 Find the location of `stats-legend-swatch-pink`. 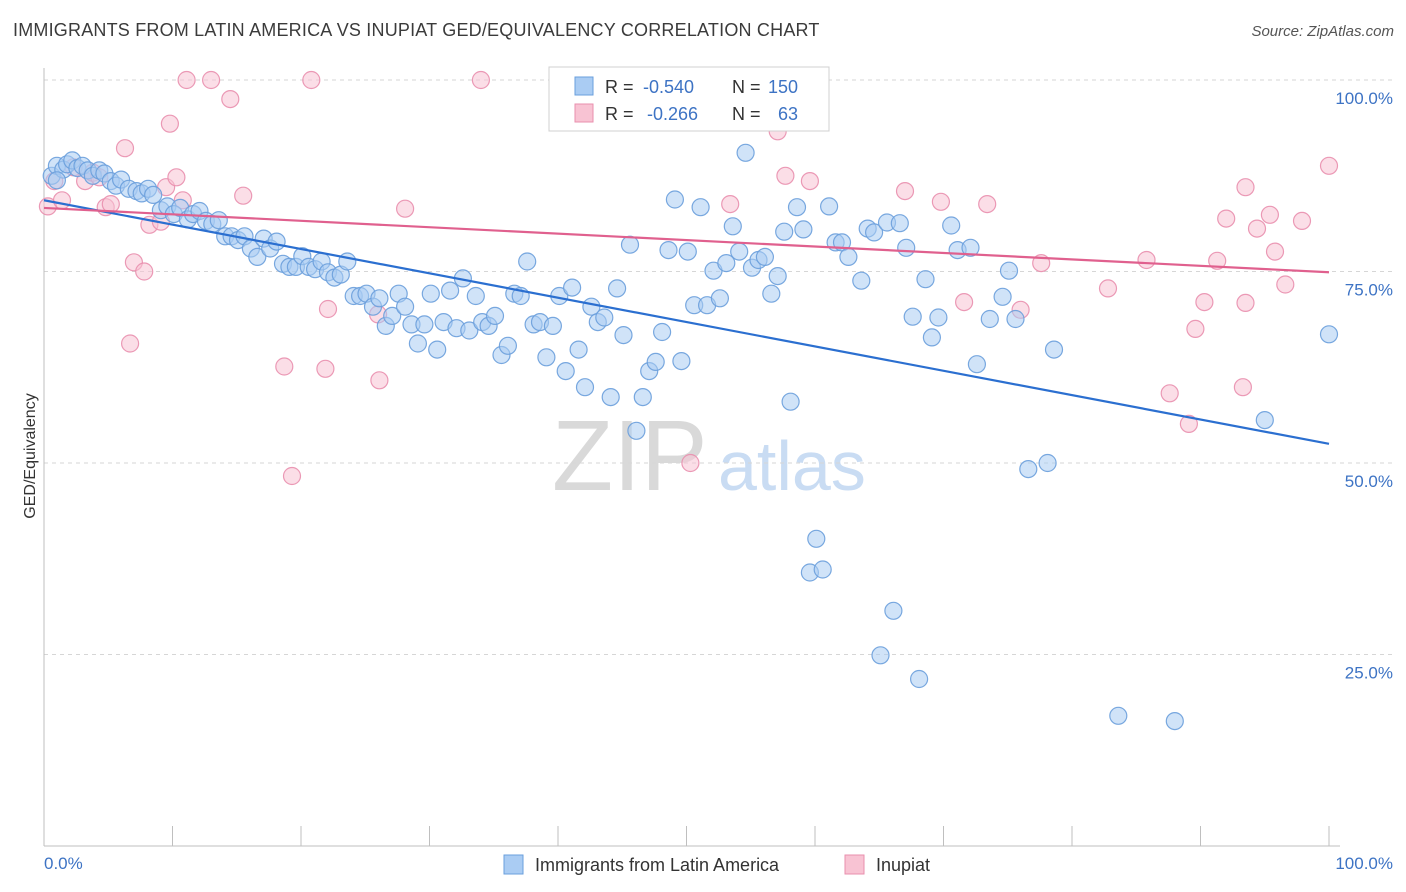

stats-legend-swatch-pink is located at coordinates (584, 113).